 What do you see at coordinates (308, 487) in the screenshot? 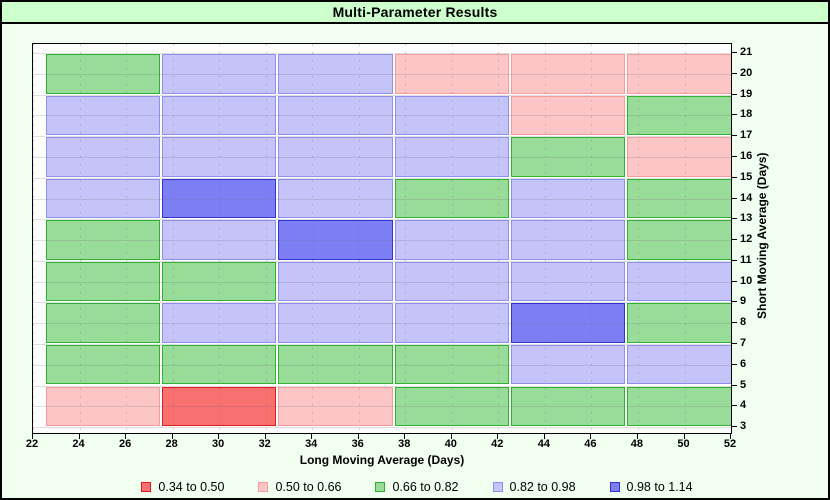
I see `legend-label: 0.50 to 0.66` at bounding box center [308, 487].